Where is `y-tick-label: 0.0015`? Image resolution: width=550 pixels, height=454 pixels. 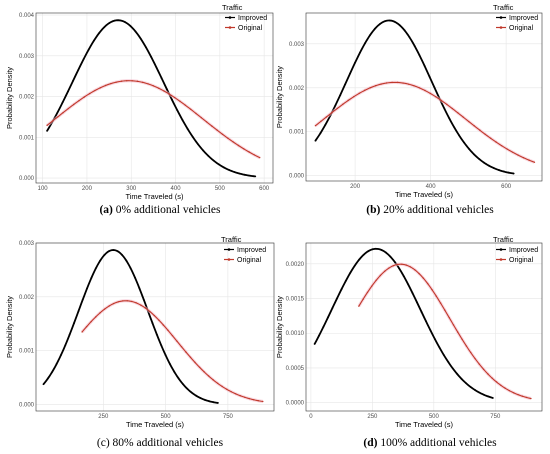 y-tick-label: 0.0015 is located at coordinates (295, 300).